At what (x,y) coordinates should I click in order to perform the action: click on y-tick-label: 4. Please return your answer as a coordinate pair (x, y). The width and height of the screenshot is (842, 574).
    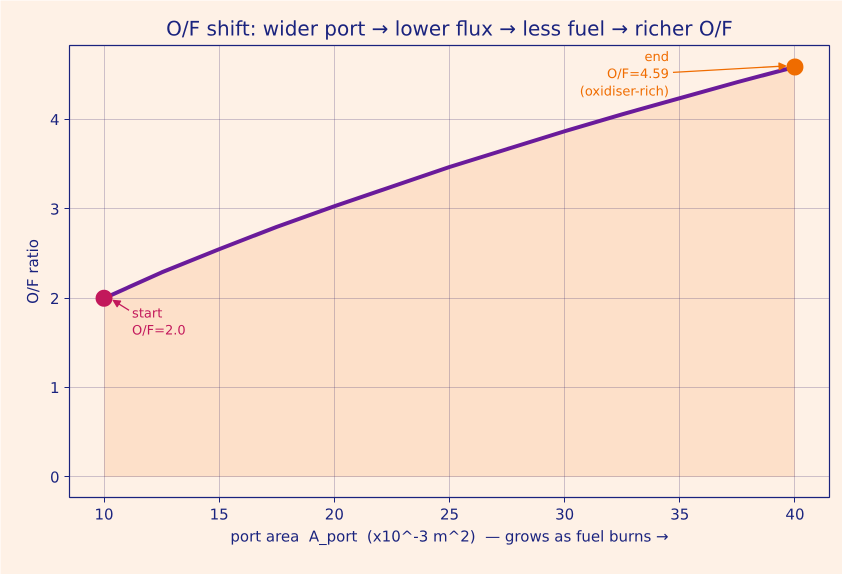
    Looking at the image, I should click on (55, 120).